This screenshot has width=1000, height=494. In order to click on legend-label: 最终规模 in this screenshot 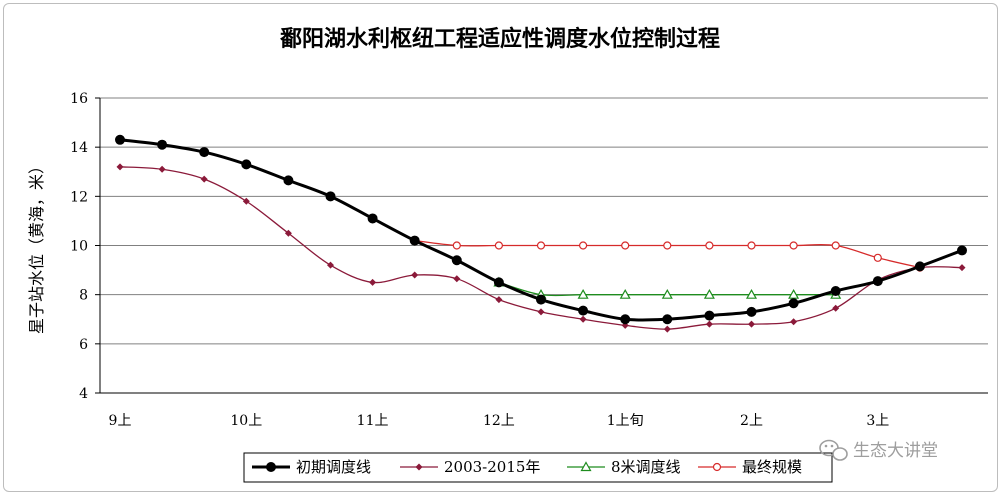, I will do `click(772, 467)`.